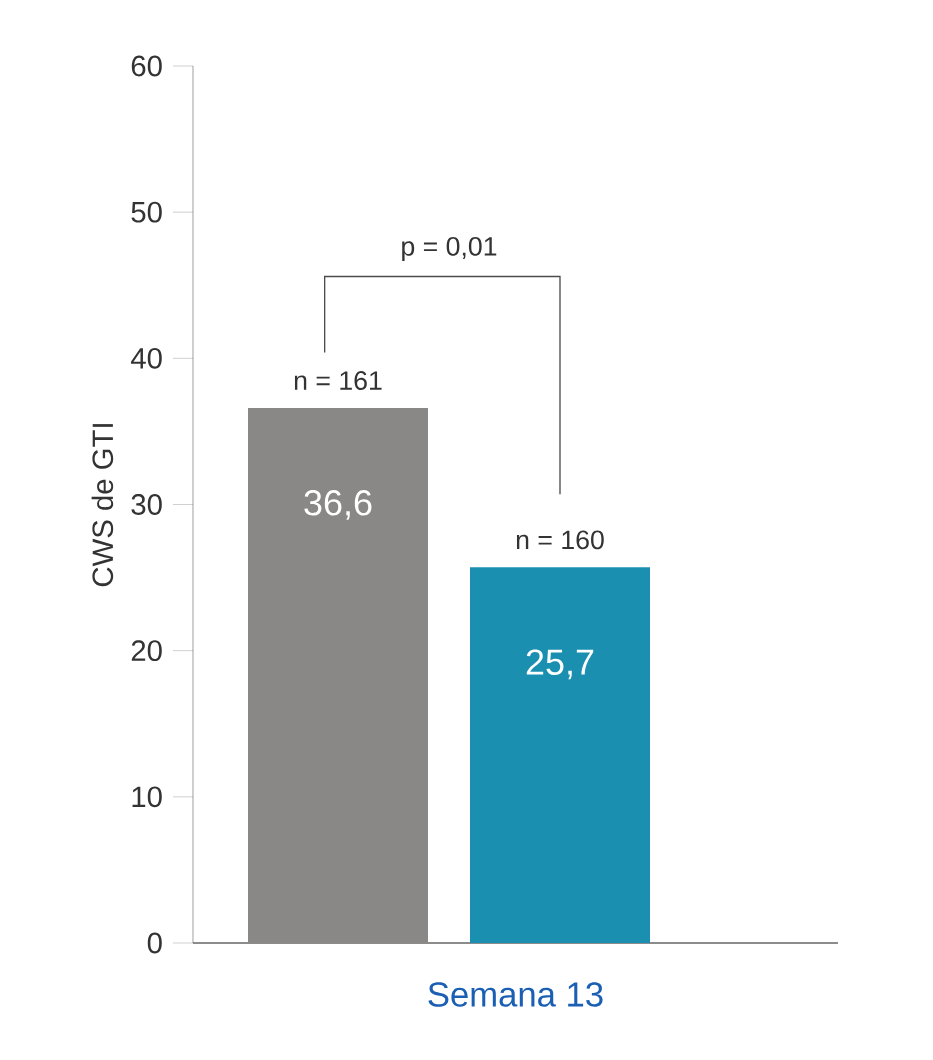 This screenshot has width=933, height=1060. Describe the element at coordinates (146, 66) in the screenshot. I see `y-tick-label: 60` at that location.